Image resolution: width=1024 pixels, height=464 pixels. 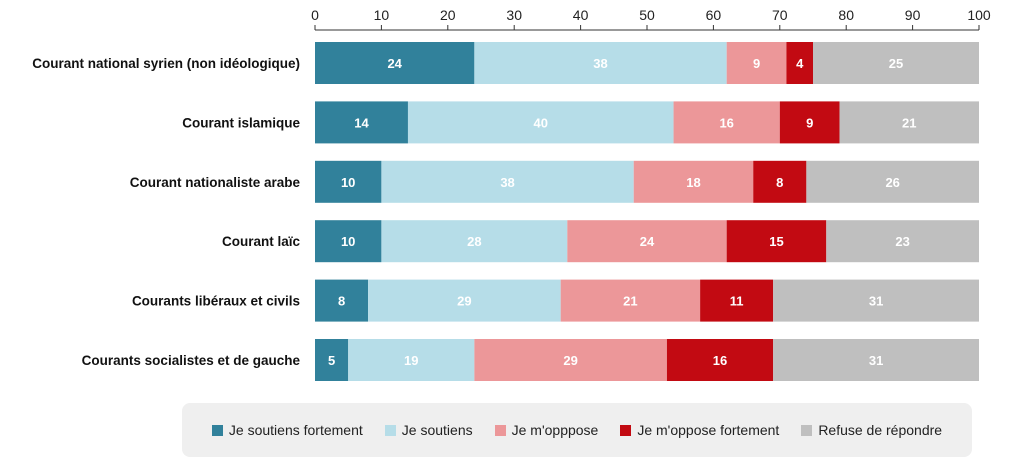 I want to click on legend-label: Je soutiens fortement, so click(x=295, y=430).